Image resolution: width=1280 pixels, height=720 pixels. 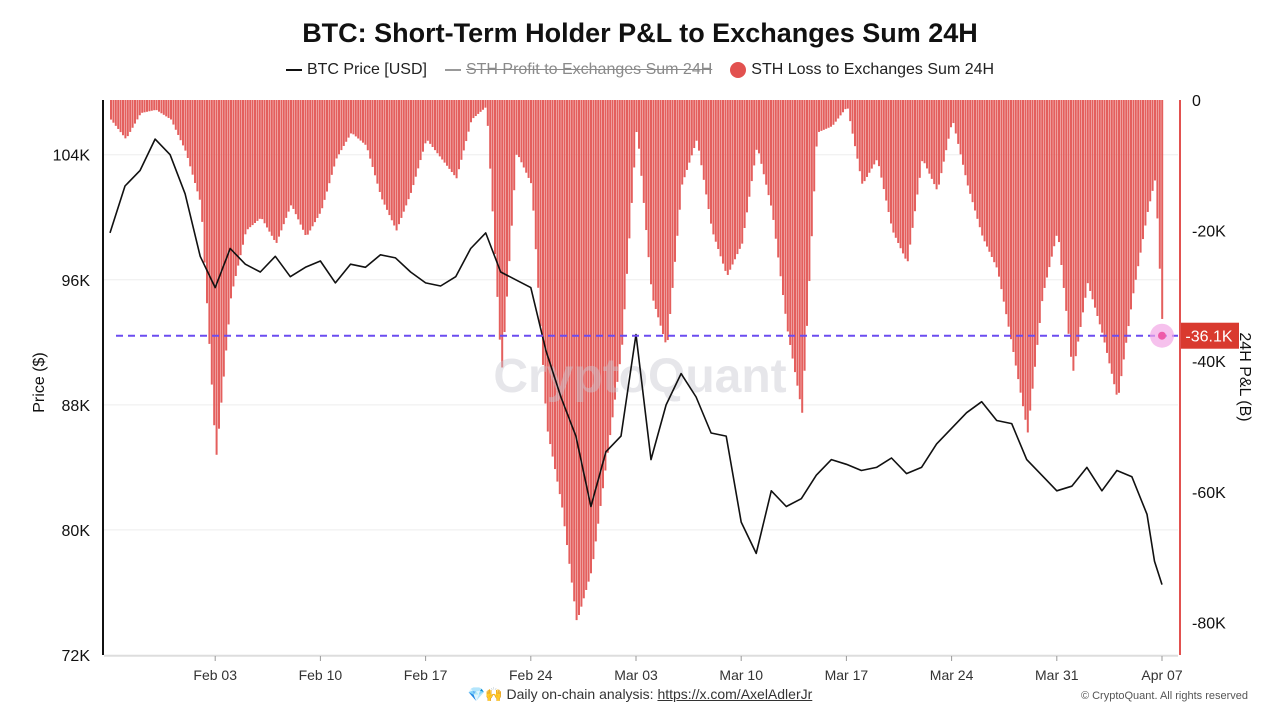 I want to click on legend-label: STH Loss to Exchanges Sum 24H, so click(x=873, y=69).